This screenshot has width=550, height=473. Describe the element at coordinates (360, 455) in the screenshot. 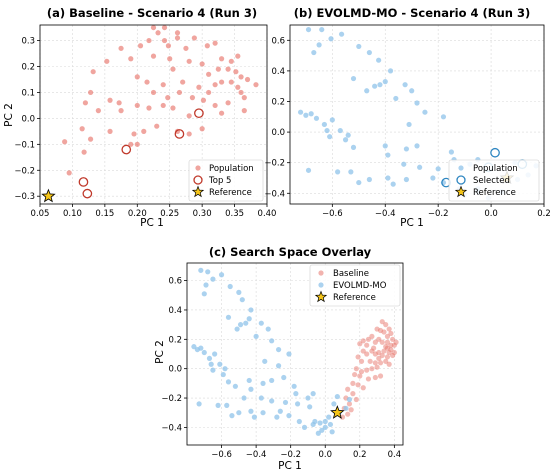

I see `x-tick-label: 0.2` at that location.